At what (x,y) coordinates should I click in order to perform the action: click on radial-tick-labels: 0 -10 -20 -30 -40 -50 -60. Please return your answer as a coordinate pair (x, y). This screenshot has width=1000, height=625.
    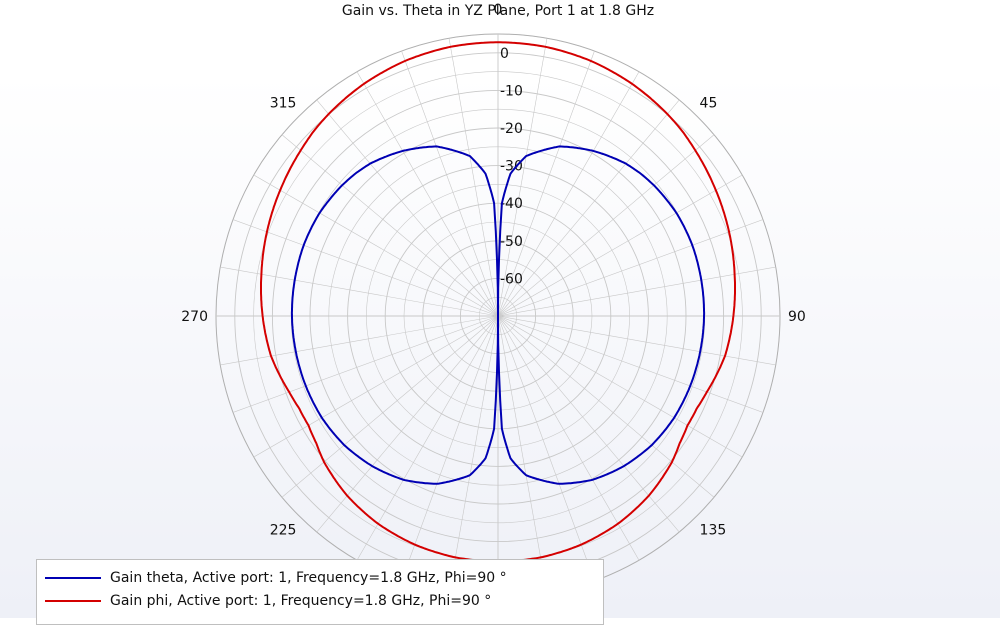
    Looking at the image, I should click on (511, 167).